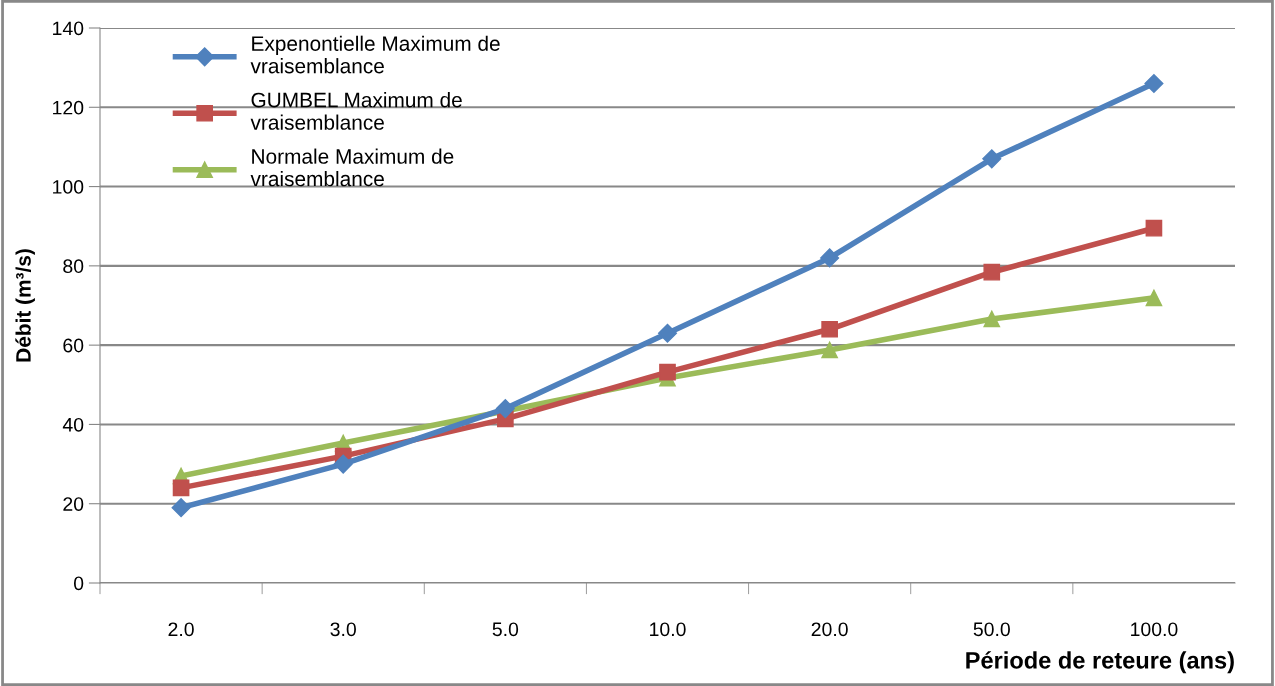 The height and width of the screenshot is (686, 1275). Describe the element at coordinates (668, 629) in the screenshot. I see `x-tick-label: 10.0` at that location.